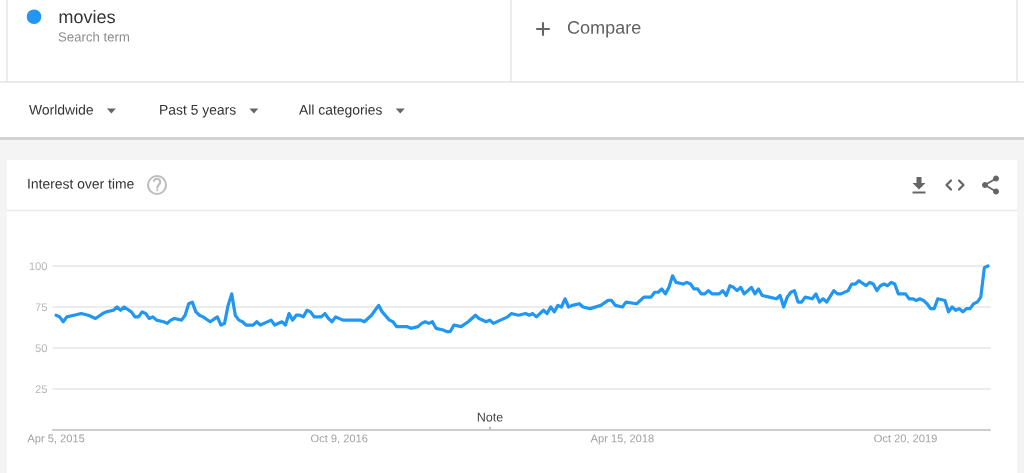 The image size is (1024, 473). What do you see at coordinates (198, 111) in the screenshot?
I see `text: Past 5 years` at bounding box center [198, 111].